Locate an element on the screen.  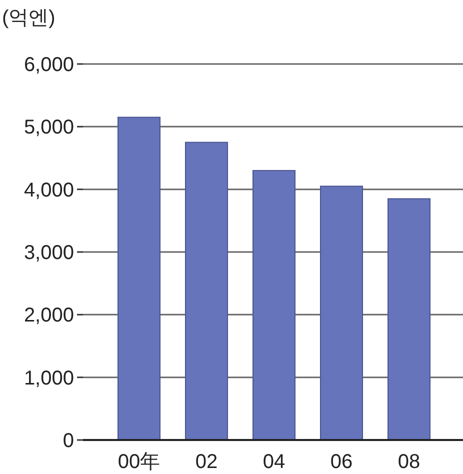
x-tick-label: 00年 is located at coordinates (139, 462).